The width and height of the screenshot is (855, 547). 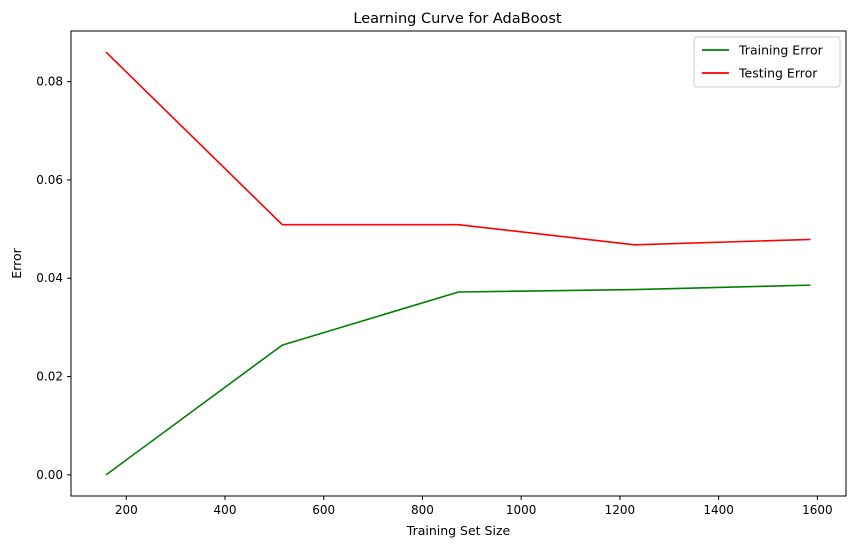 What do you see at coordinates (458, 530) in the screenshot?
I see `x-axis-label: Training Set Size` at bounding box center [458, 530].